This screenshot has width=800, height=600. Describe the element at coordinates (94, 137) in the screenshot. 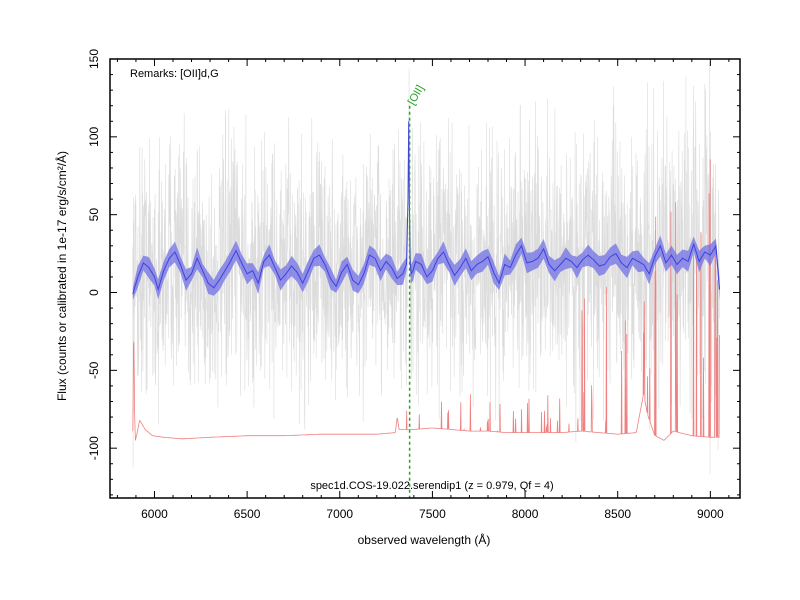

I see `y-tick-label: 100` at that location.